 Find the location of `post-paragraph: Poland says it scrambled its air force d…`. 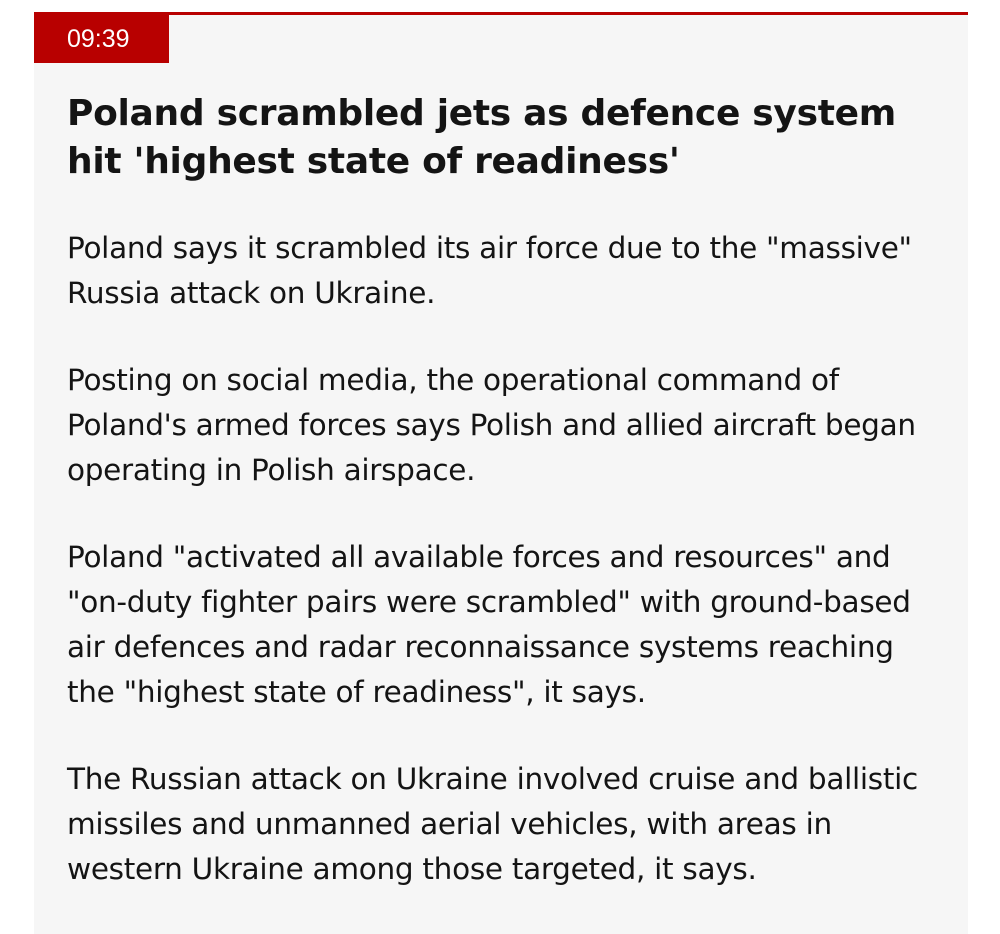

post-paragraph: Poland says it scrambled its air force d… is located at coordinates (489, 270).